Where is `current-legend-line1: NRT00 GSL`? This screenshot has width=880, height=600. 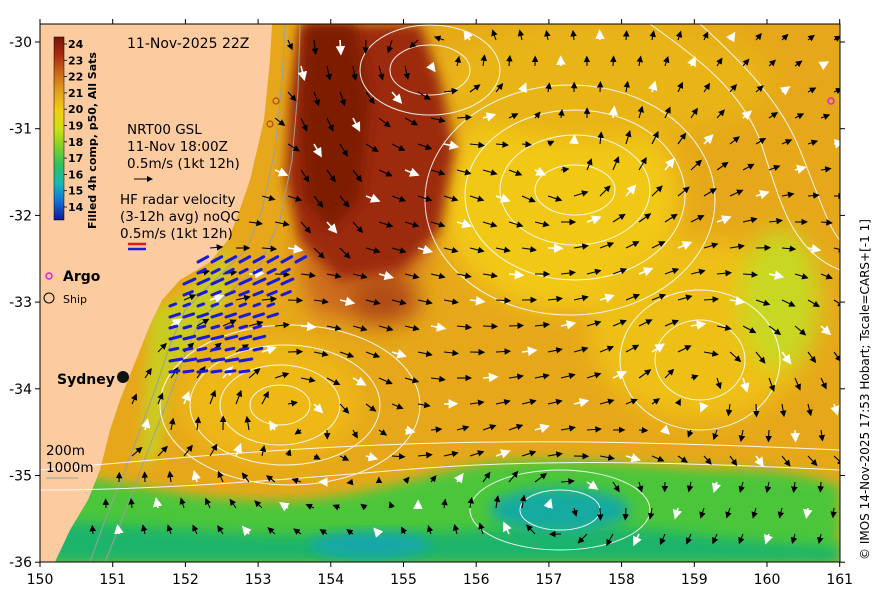 current-legend-line1: NRT00 GSL is located at coordinates (164, 130).